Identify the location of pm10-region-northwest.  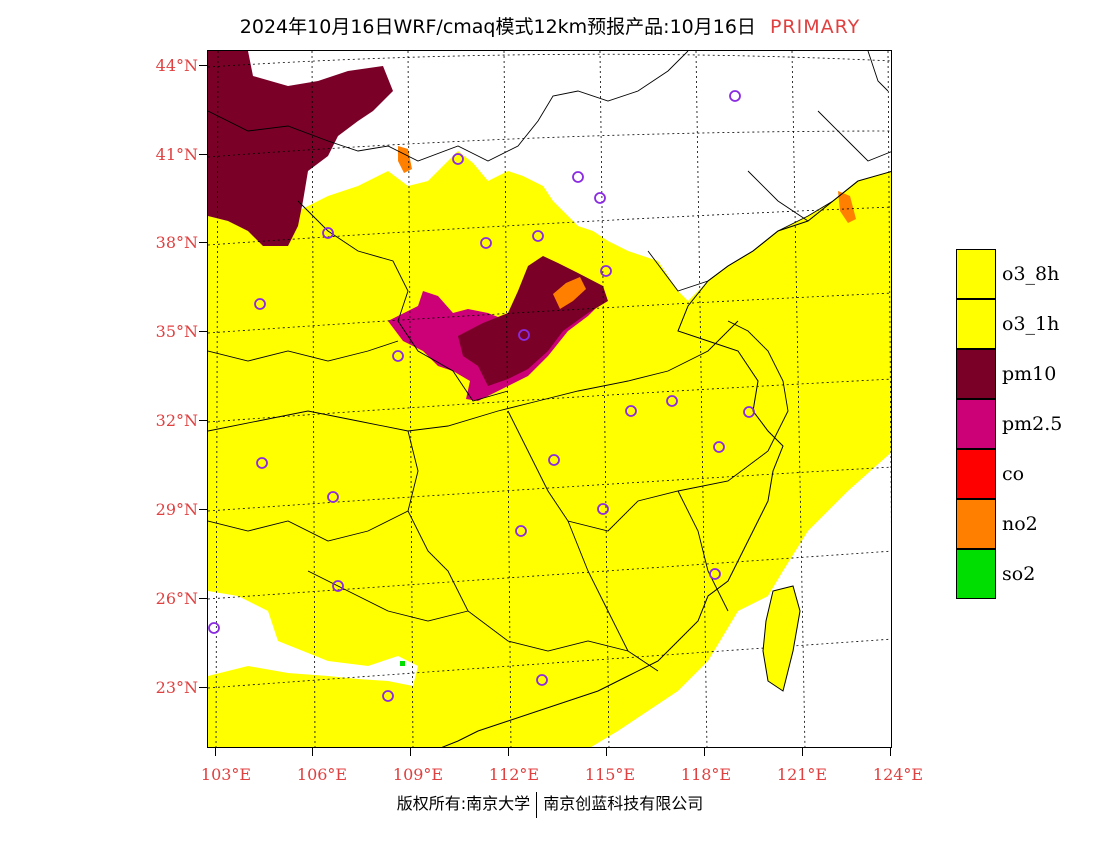
(300, 148).